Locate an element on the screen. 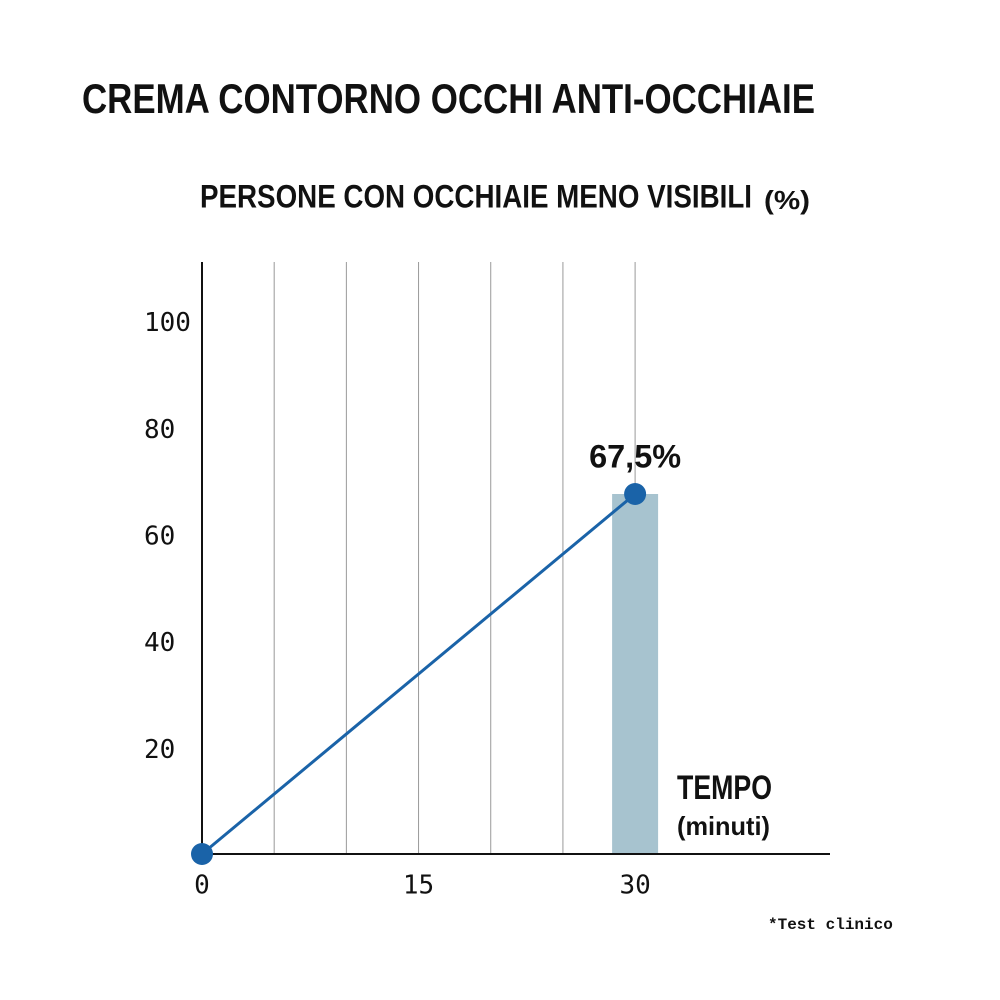  x-axis-label: TEMPO is located at coordinates (724, 788).